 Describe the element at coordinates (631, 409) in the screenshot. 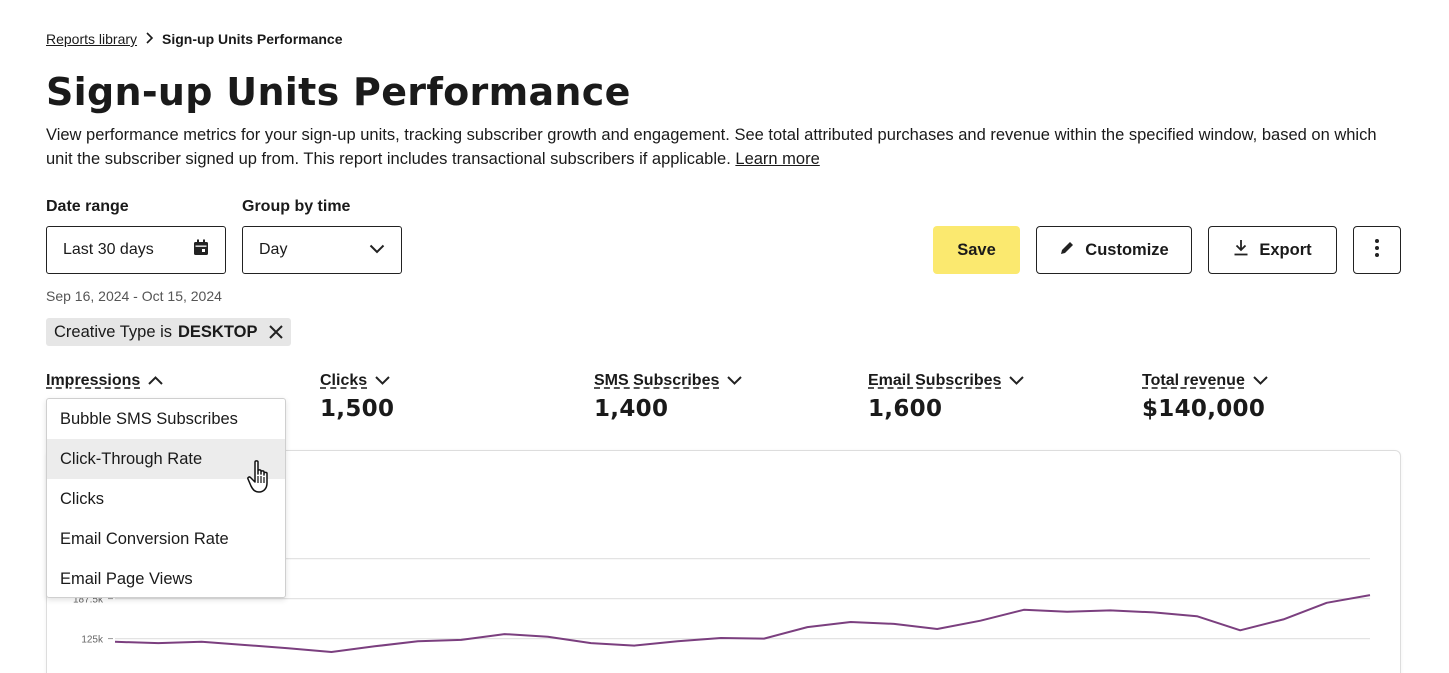

I see `metric-value: 1,400` at that location.